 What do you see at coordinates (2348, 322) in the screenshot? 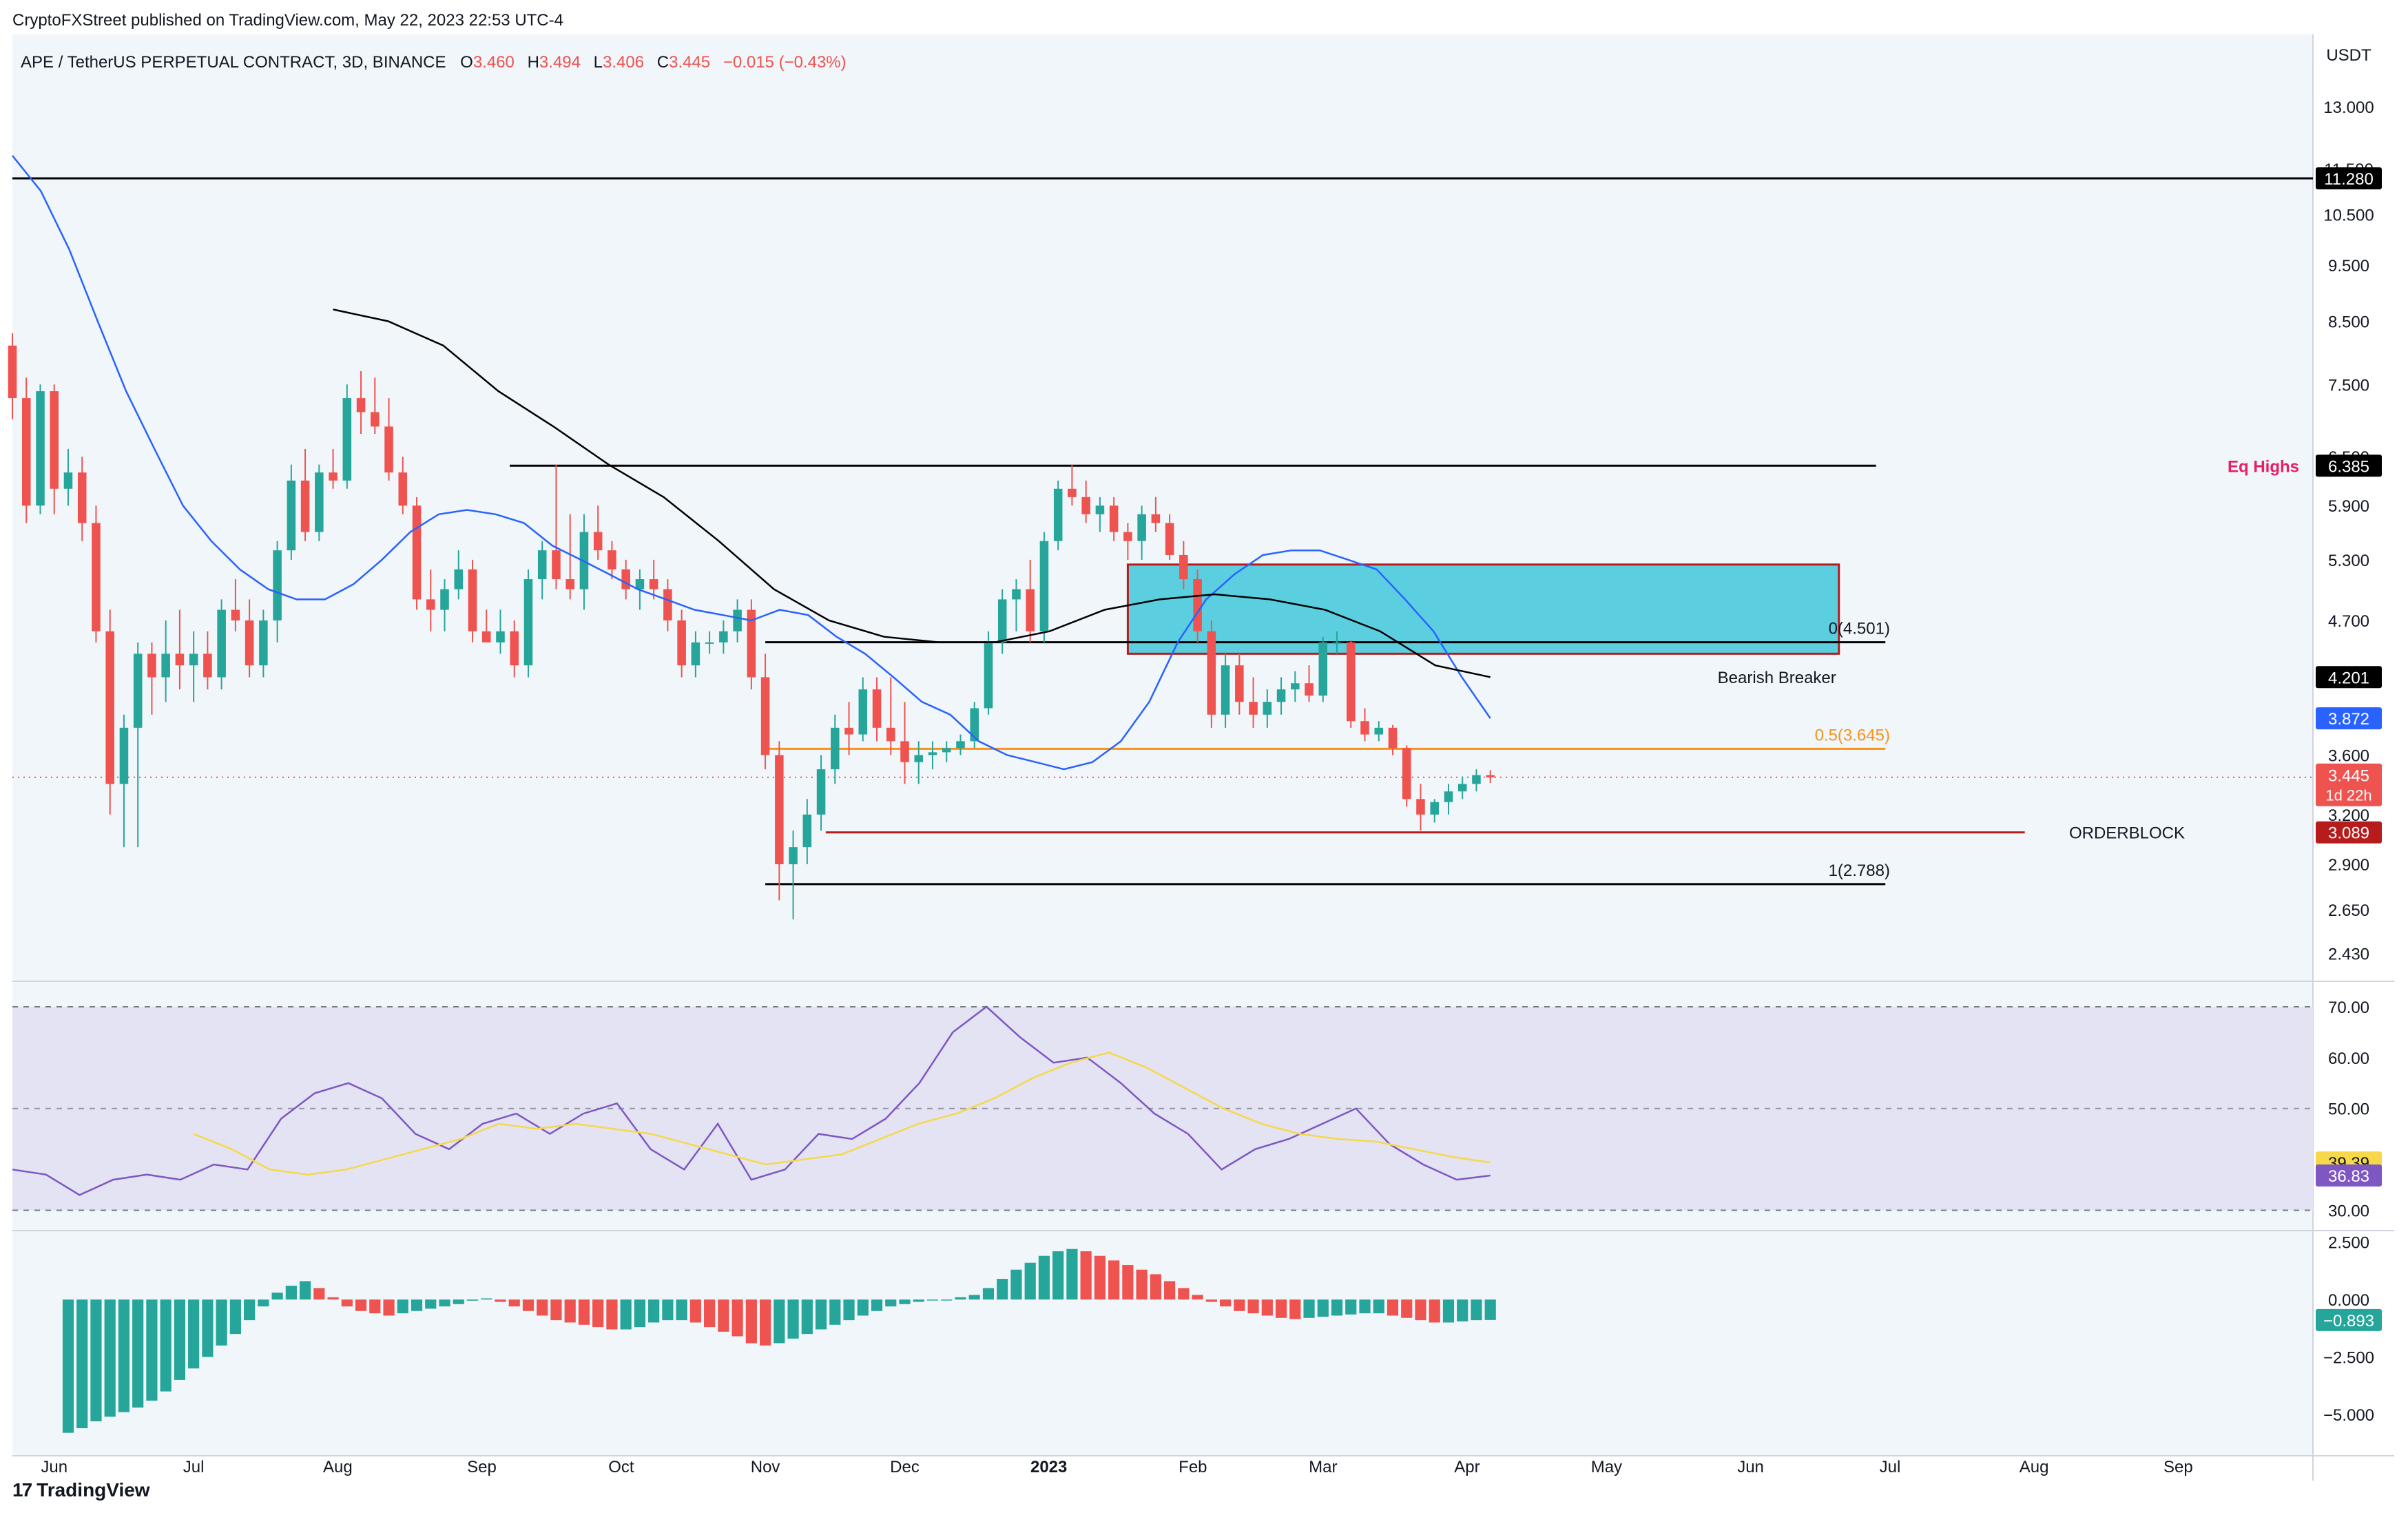
I see `price-tick-label: 8.500` at bounding box center [2348, 322].